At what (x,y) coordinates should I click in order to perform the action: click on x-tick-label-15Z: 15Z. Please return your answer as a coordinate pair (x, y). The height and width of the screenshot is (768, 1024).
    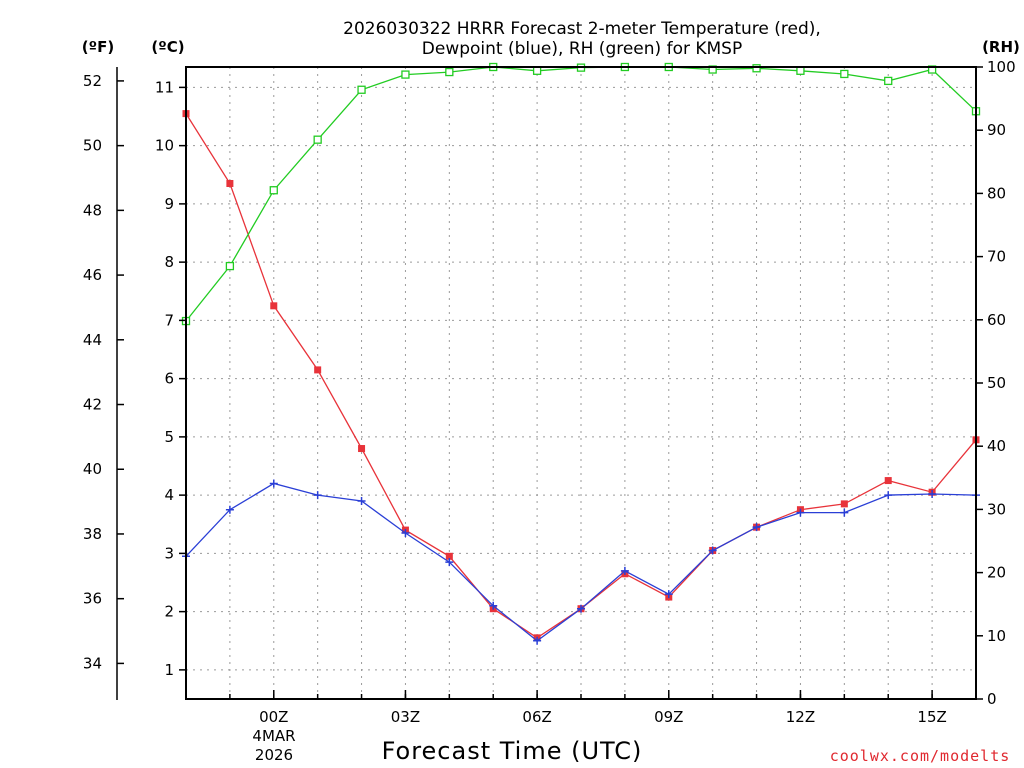
    Looking at the image, I should click on (931, 717).